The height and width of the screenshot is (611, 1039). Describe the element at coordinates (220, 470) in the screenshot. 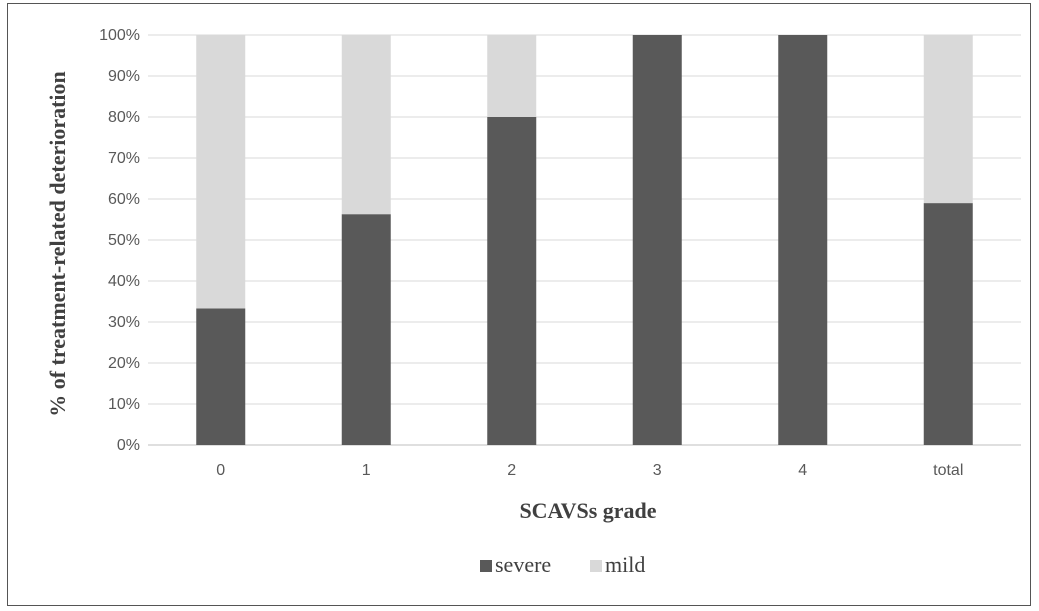

I see `x-tick-label: 0` at that location.